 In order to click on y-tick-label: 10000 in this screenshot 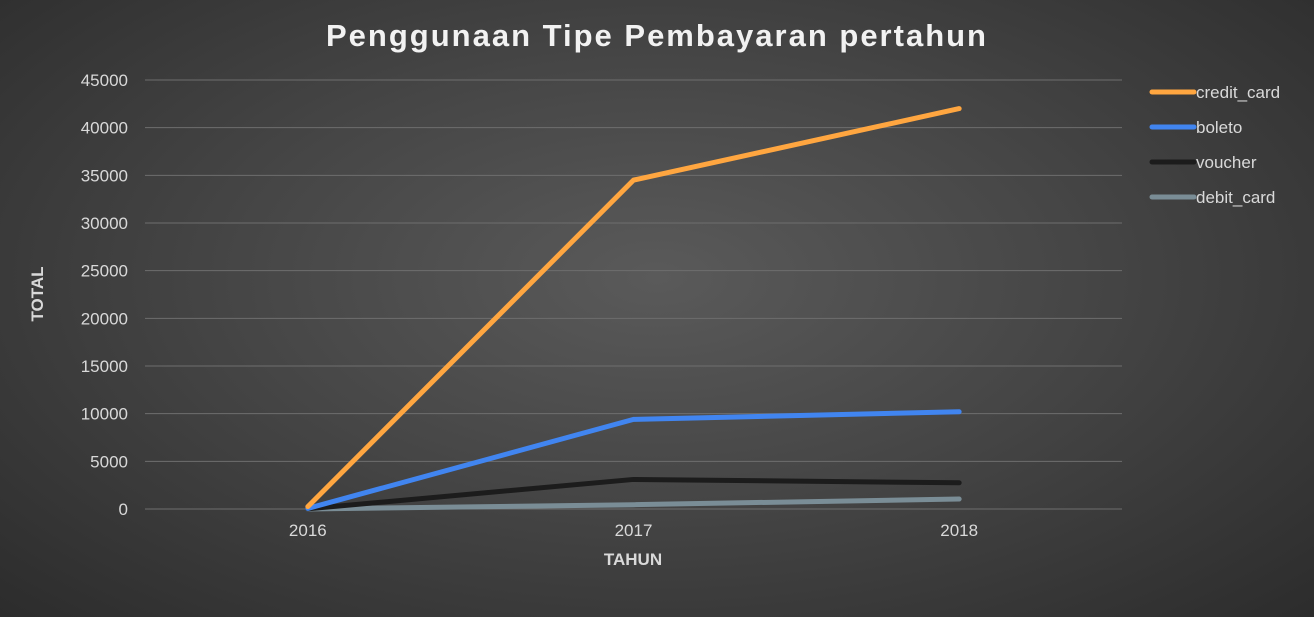, I will do `click(104, 414)`.